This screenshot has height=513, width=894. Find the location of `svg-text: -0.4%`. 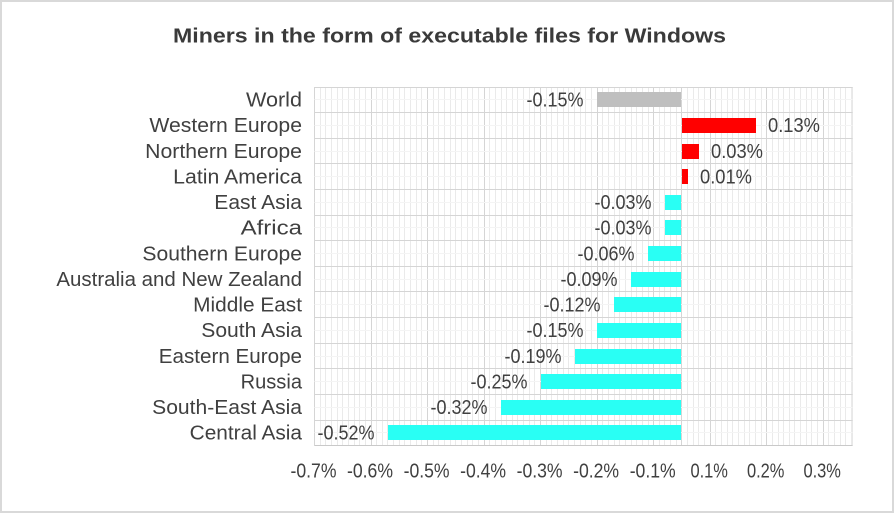

svg-text: -0.4% is located at coordinates (483, 471).